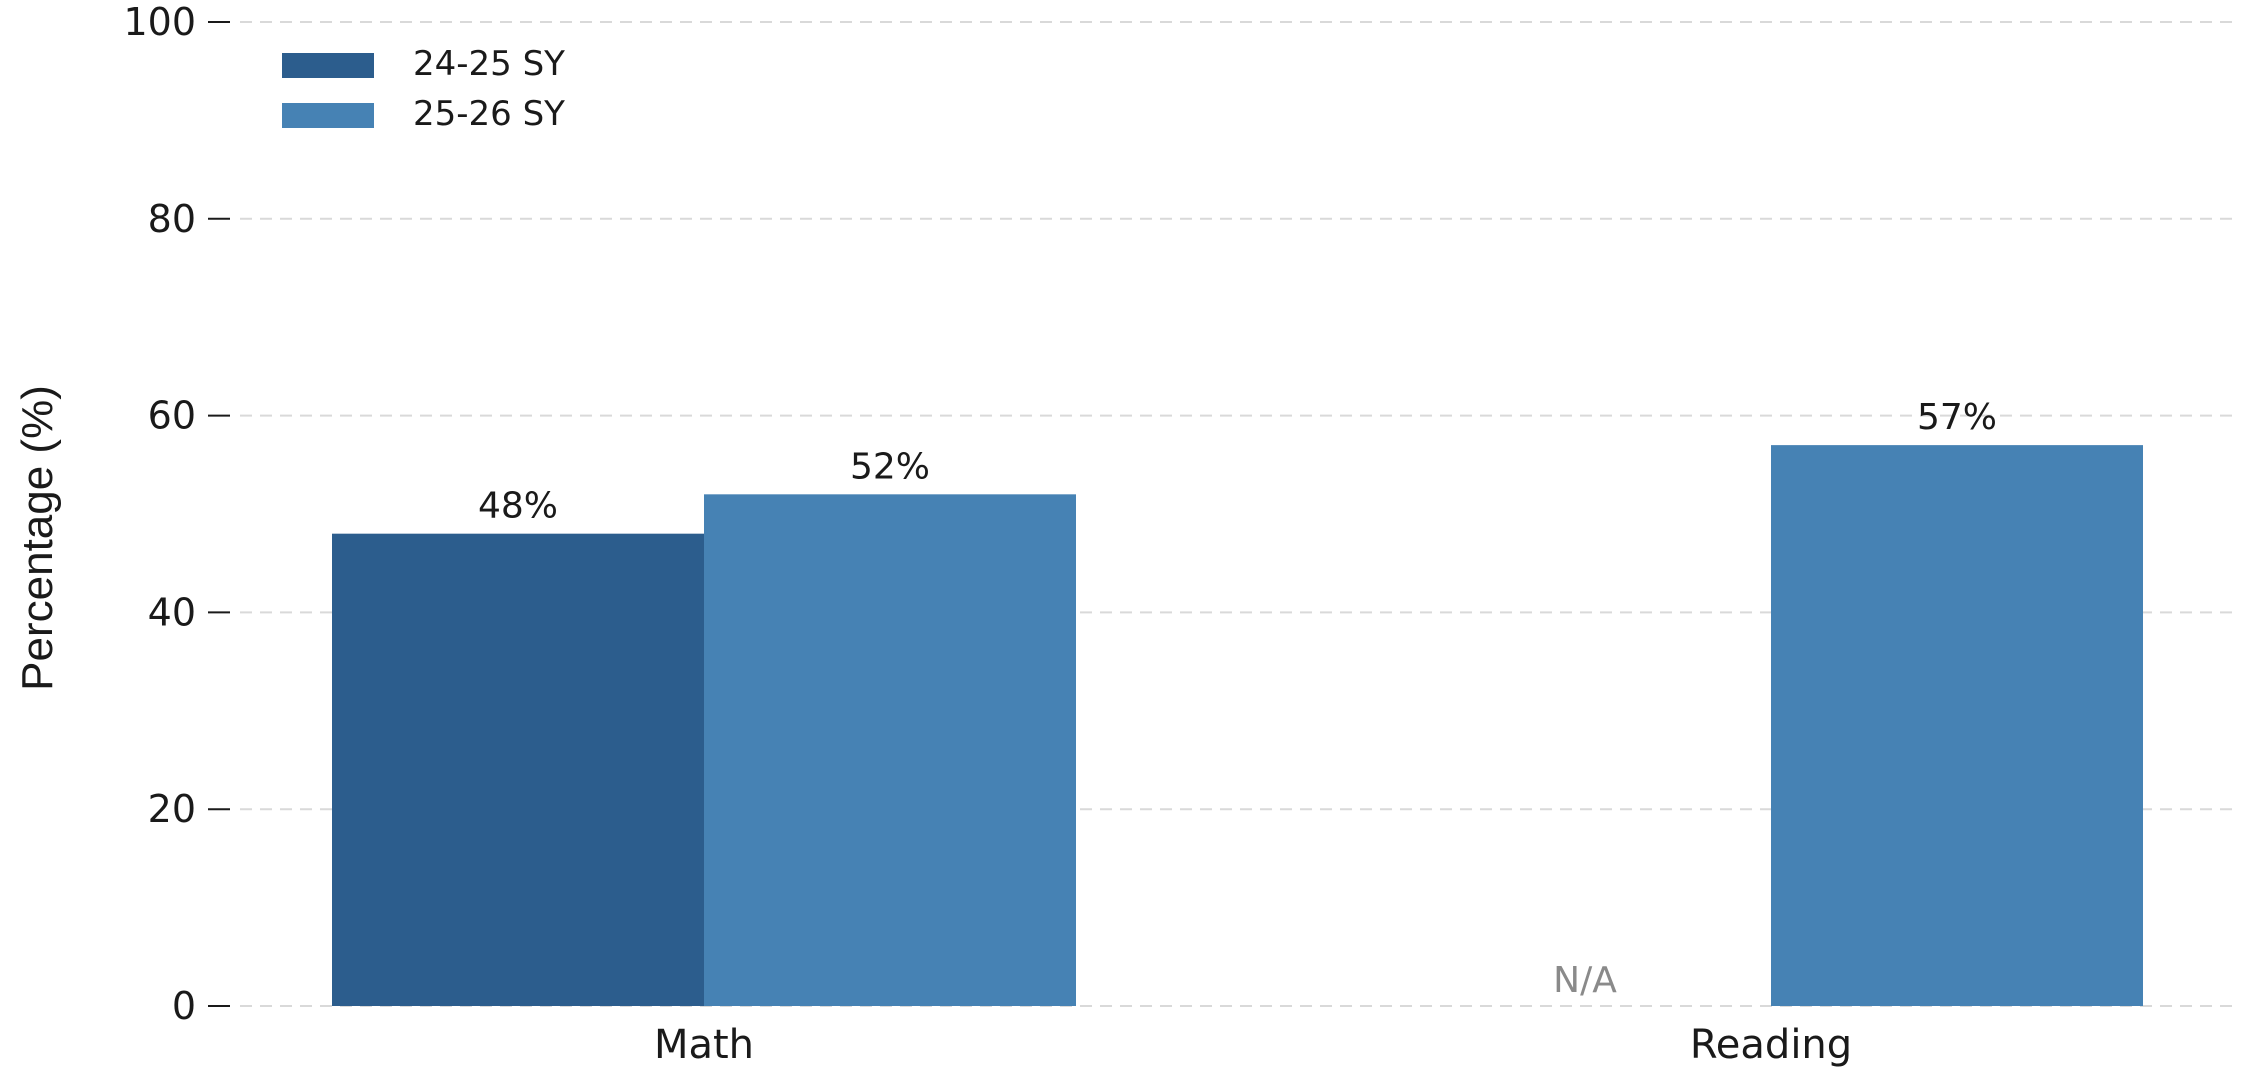 Image resolution: width=2242 pixels, height=1073 pixels. Describe the element at coordinates (1585, 980) in the screenshot. I see `na-label-reading-series-0: N/A` at that location.